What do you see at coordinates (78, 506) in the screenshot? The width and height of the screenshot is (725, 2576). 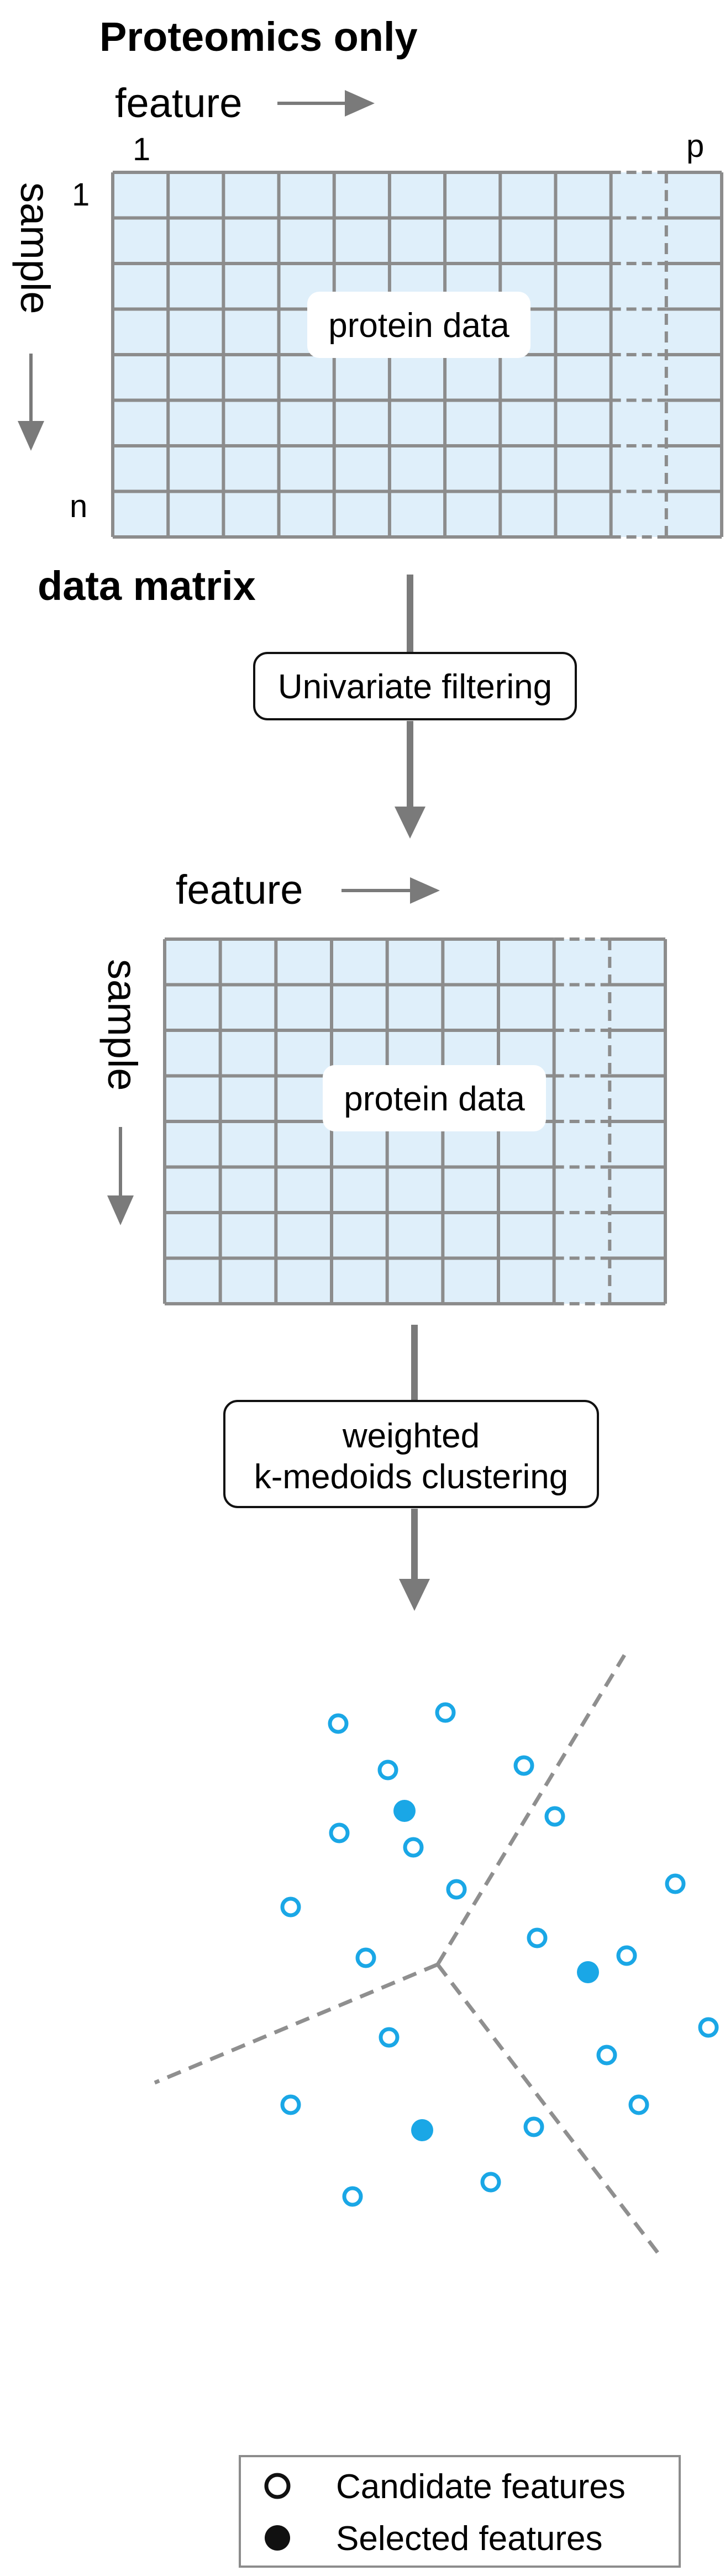 I see `row-label-last: n` at bounding box center [78, 506].